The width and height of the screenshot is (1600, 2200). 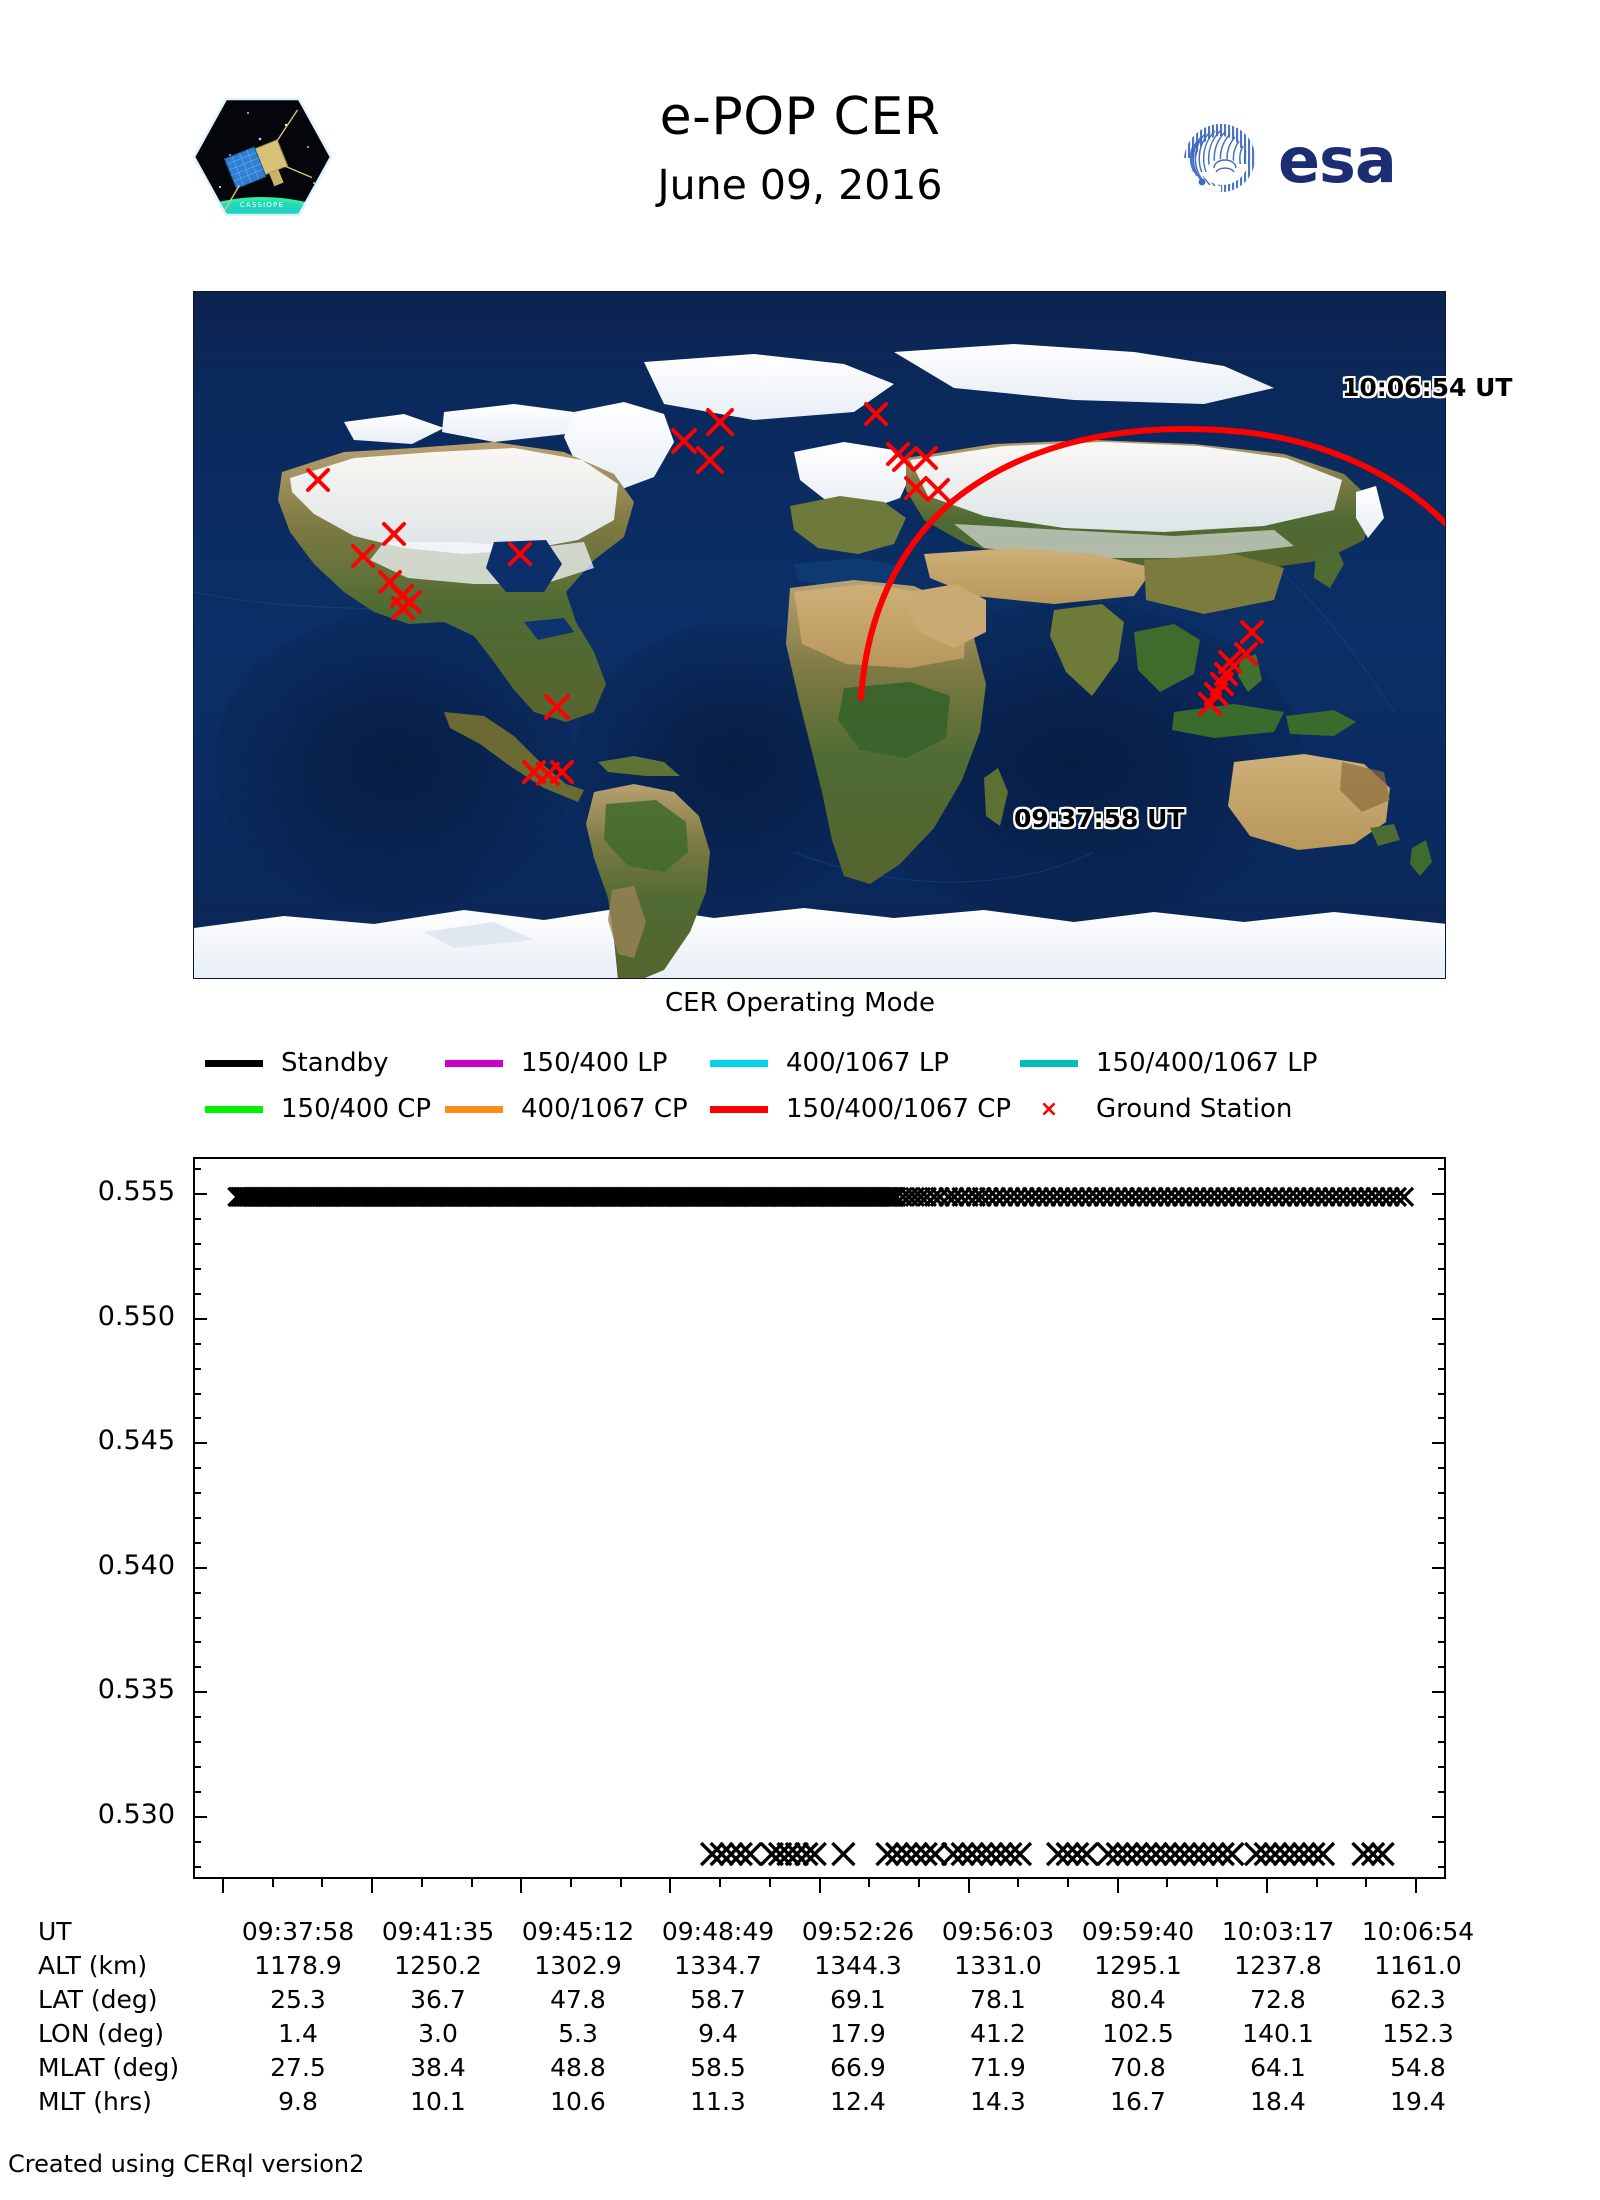 What do you see at coordinates (335, 1063) in the screenshot?
I see `legend-label-standby: Standby` at bounding box center [335, 1063].